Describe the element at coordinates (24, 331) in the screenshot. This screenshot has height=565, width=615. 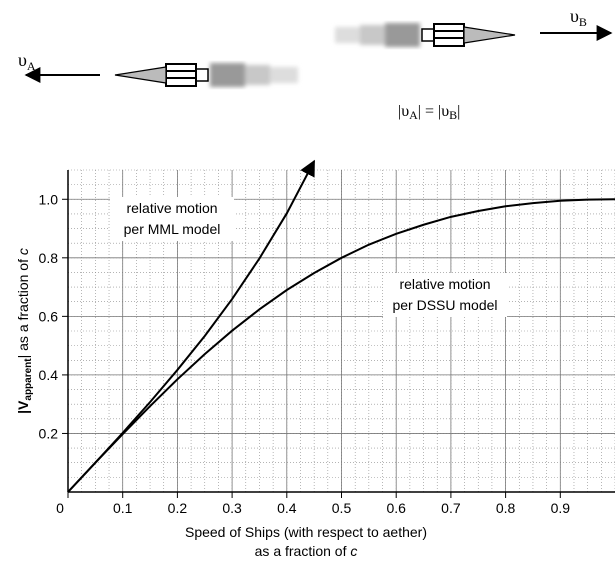
I see `y-axis-label: |Vapparent| as a fraction of c` at that location.